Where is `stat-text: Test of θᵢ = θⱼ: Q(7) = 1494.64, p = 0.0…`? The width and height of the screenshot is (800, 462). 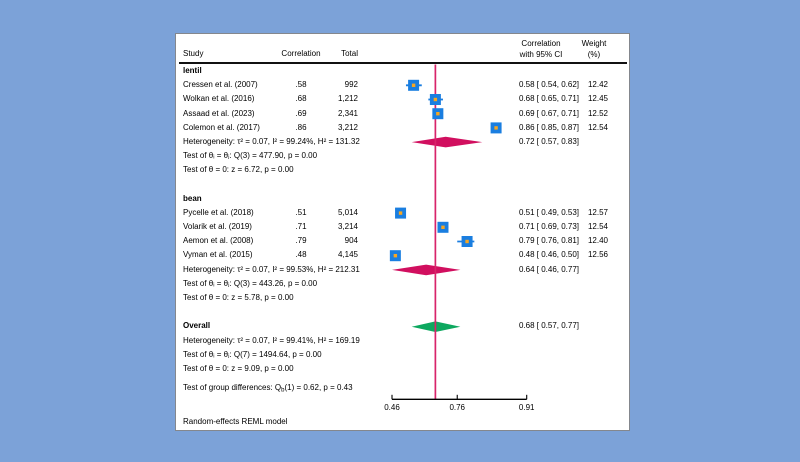 stat-text: Test of θᵢ = θⱼ: Q(7) = 1494.64, p = 0.0… is located at coordinates (252, 354).